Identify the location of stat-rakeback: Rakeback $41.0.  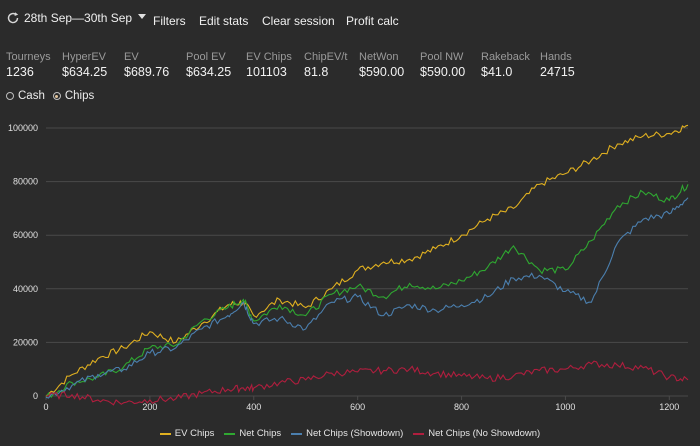
(505, 65).